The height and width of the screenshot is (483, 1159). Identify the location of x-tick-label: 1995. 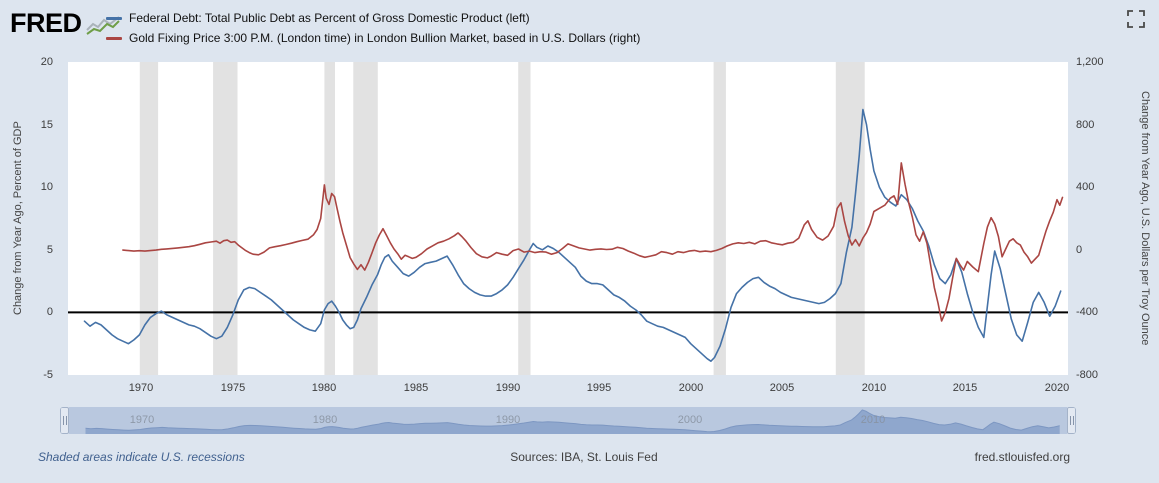
(599, 388).